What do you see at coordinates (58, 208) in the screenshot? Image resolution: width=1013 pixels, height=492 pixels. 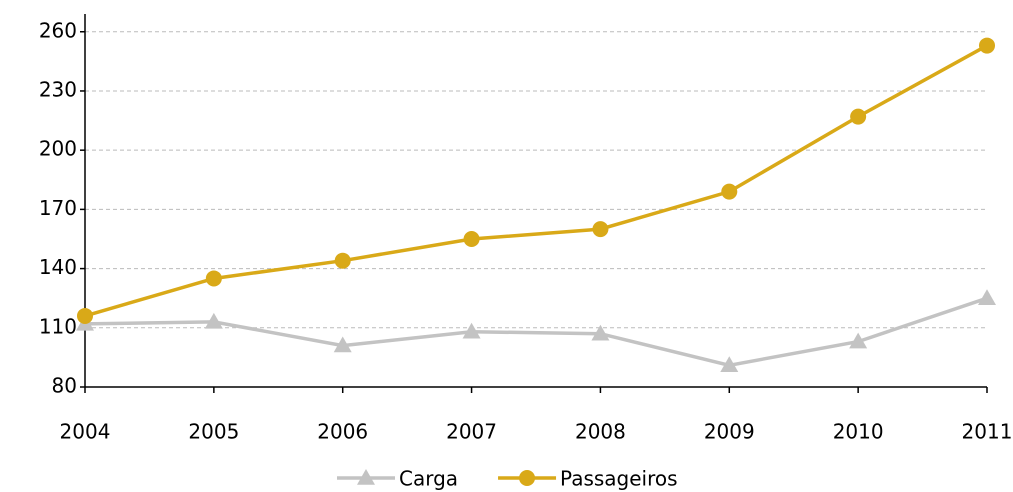 I see `y-tick-label: 170` at bounding box center [58, 208].